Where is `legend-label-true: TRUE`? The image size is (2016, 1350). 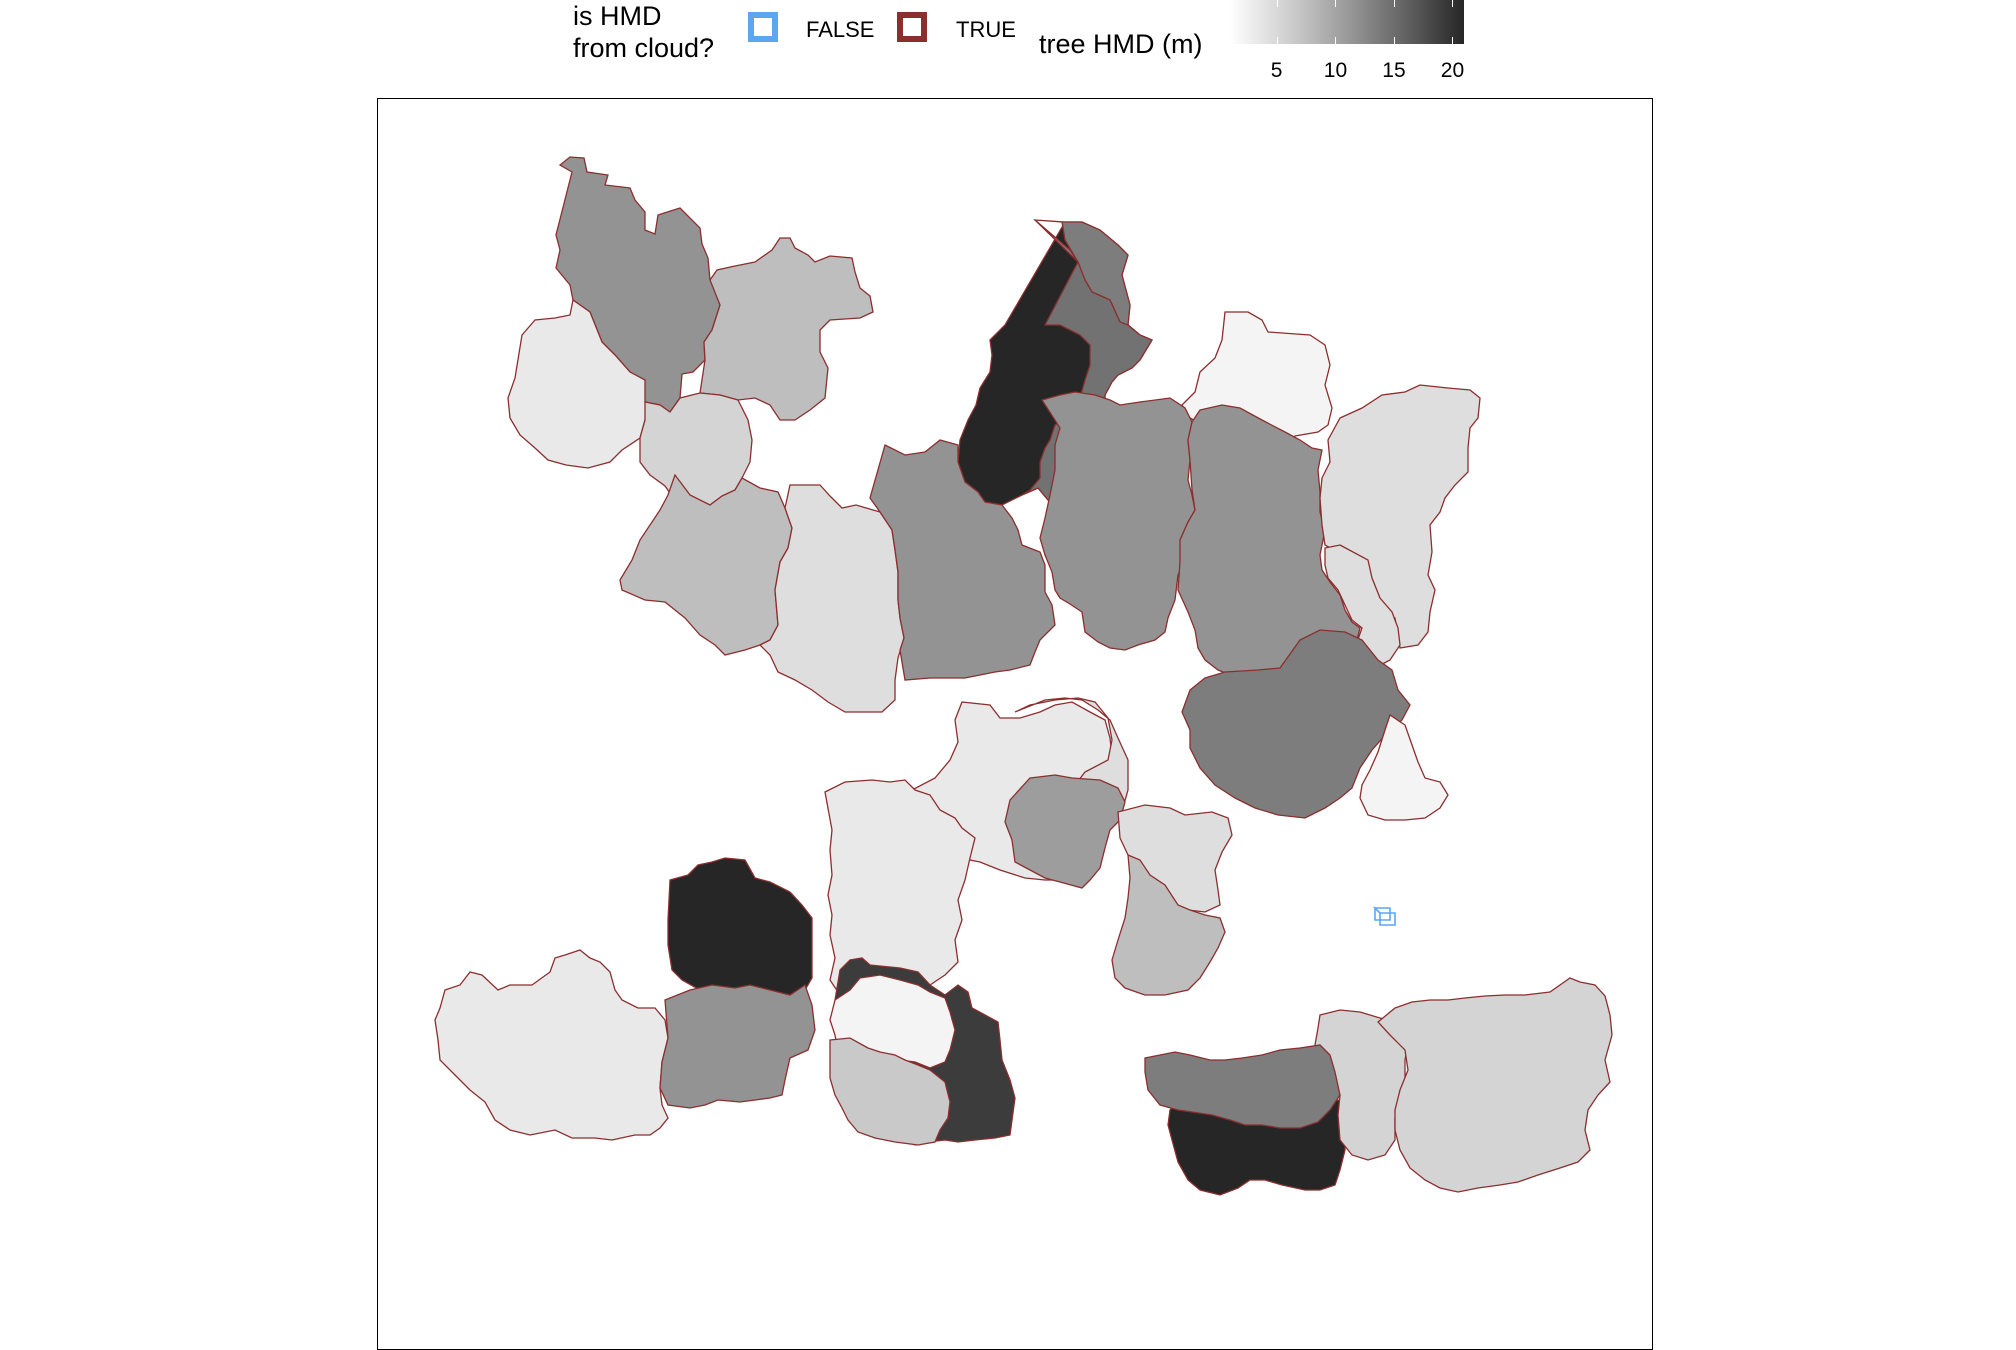 legend-label-true: TRUE is located at coordinates (986, 29).